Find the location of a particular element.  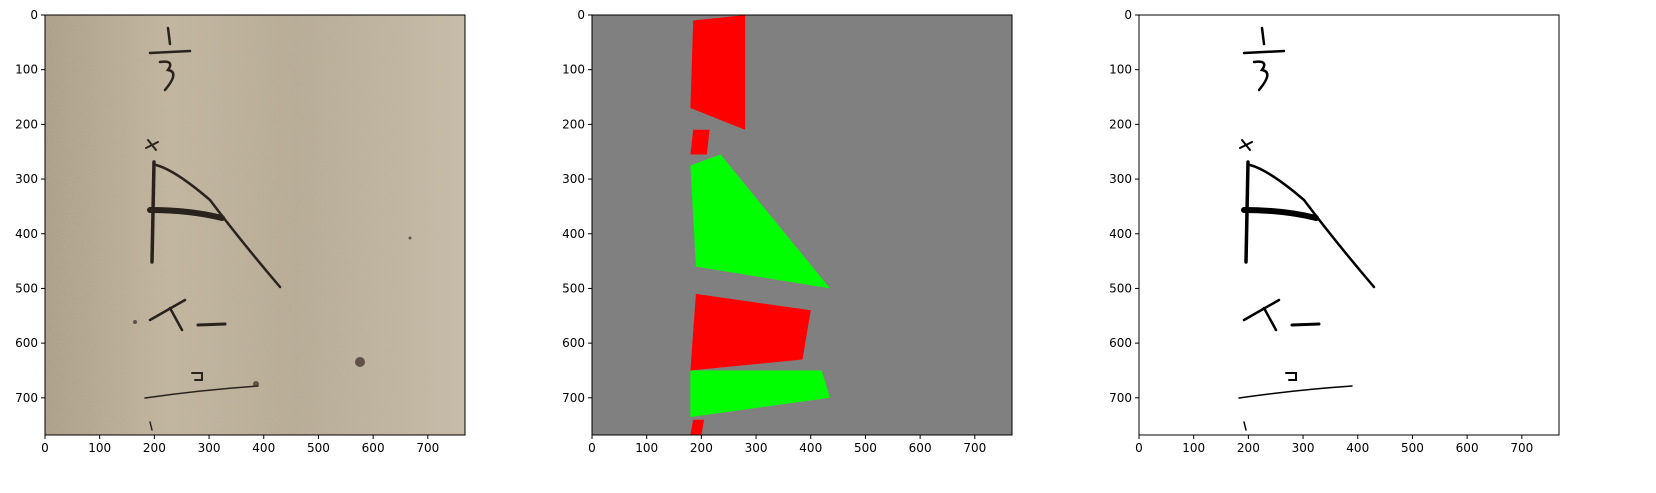

mask-regions is located at coordinates (760, 225).